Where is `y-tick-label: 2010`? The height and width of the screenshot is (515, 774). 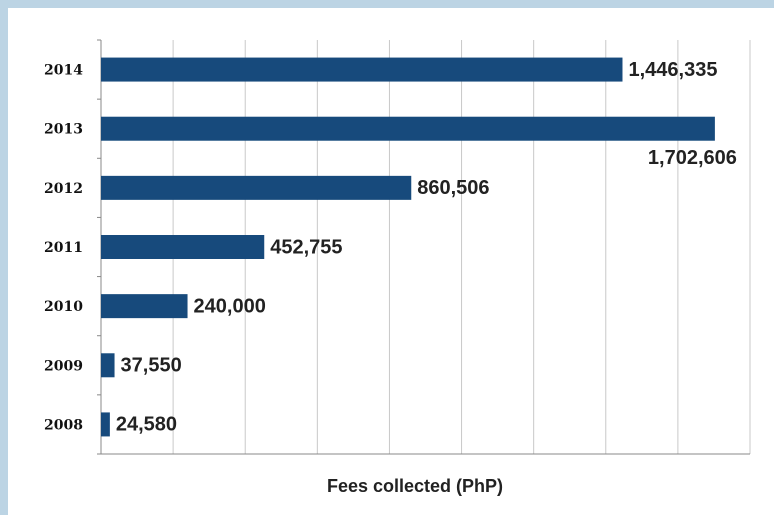
y-tick-label: 2010 is located at coordinates (63, 307).